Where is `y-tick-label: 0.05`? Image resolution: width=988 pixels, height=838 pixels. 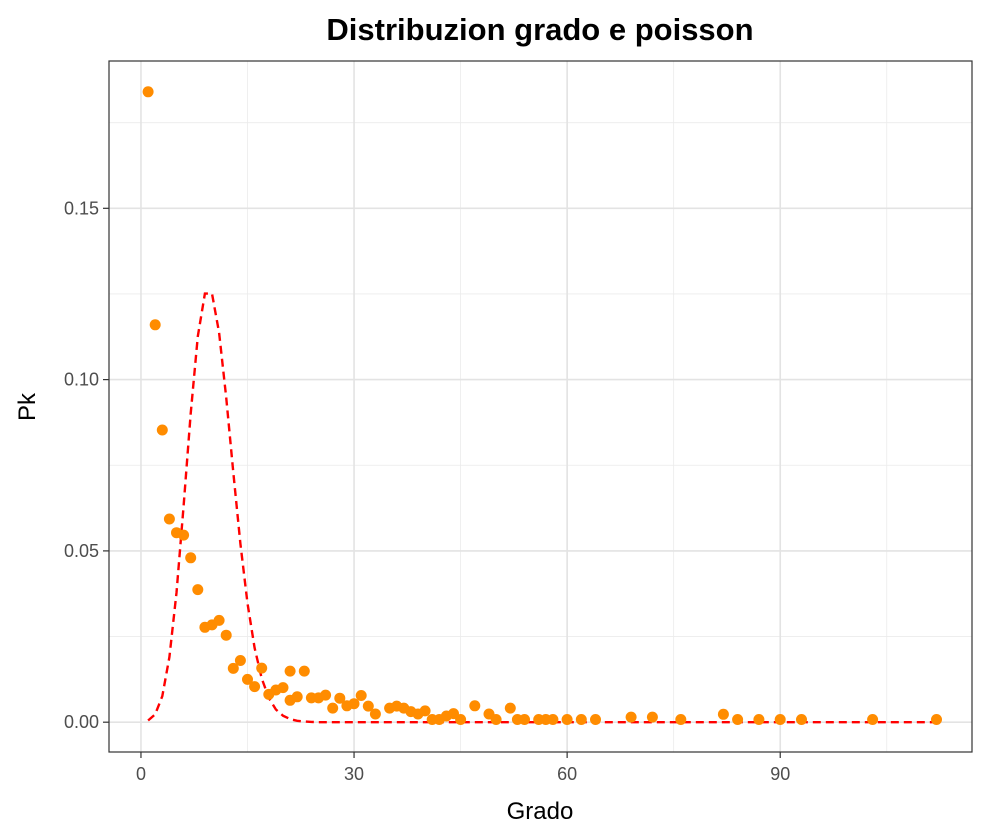
y-tick-label: 0.05 is located at coordinates (81, 551).